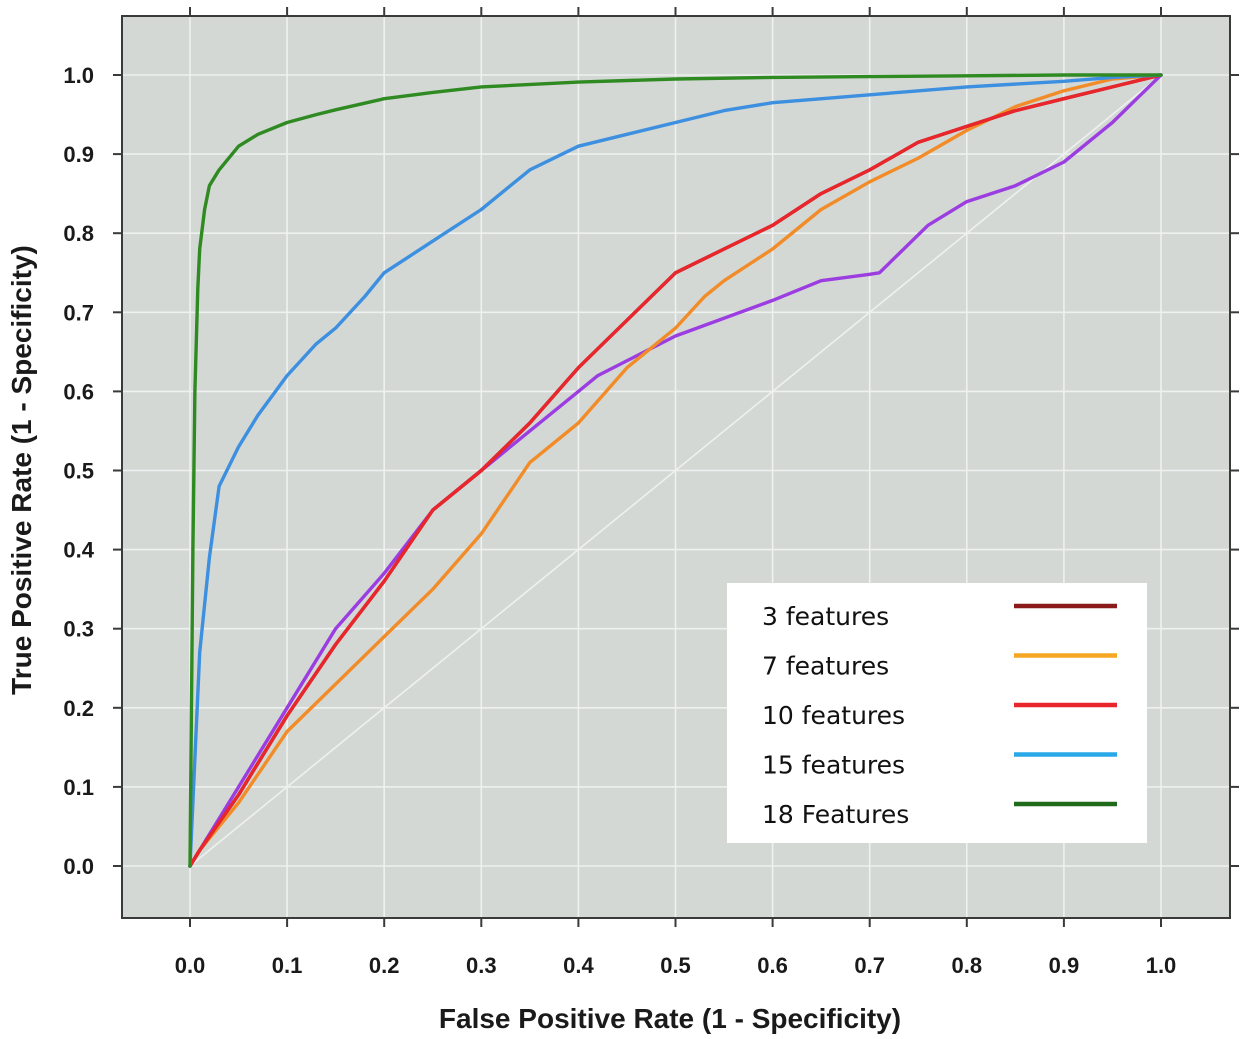 The height and width of the screenshot is (1039, 1251). What do you see at coordinates (675, 965) in the screenshot?
I see `x-tick-label: 0.5` at bounding box center [675, 965].